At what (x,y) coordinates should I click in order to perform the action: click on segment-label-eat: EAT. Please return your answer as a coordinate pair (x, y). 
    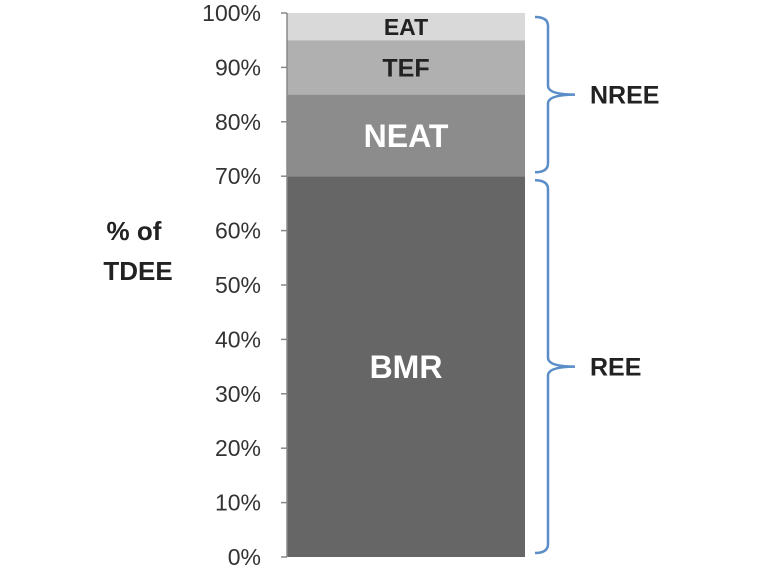
    Looking at the image, I should click on (406, 27).